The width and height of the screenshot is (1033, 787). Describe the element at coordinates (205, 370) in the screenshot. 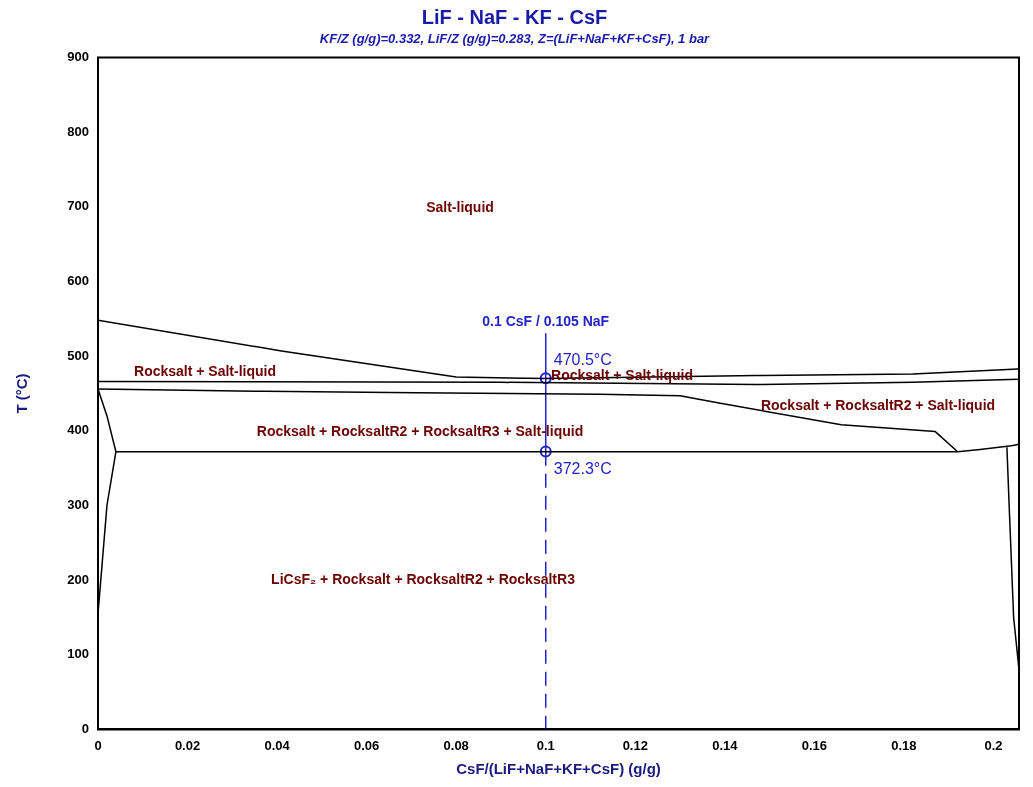

I see `annotation: Rocksalt + Salt-liquid` at that location.